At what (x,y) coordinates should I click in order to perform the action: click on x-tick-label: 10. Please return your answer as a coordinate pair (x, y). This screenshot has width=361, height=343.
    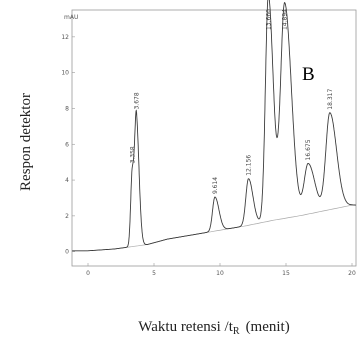
    Looking at the image, I should click on (220, 273).